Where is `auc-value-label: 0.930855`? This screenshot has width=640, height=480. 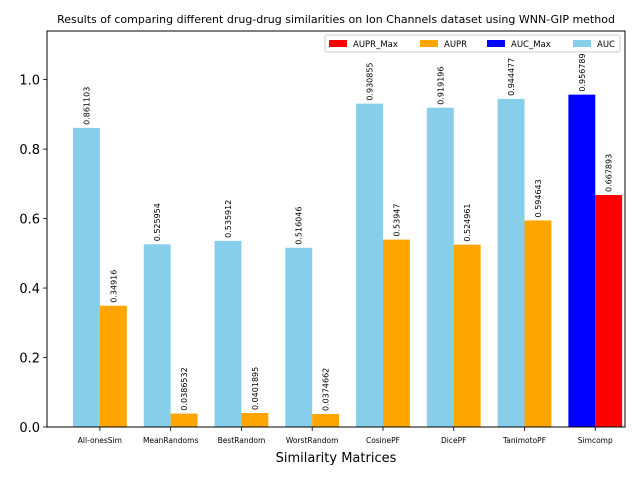
auc-value-label: 0.930855 is located at coordinates (370, 81).